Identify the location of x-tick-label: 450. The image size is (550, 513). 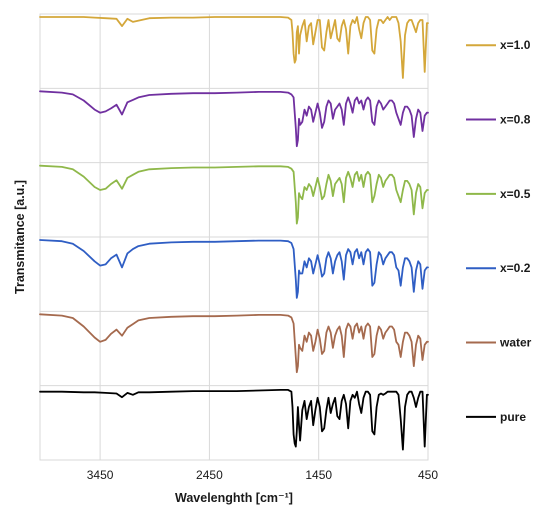
(428, 475).